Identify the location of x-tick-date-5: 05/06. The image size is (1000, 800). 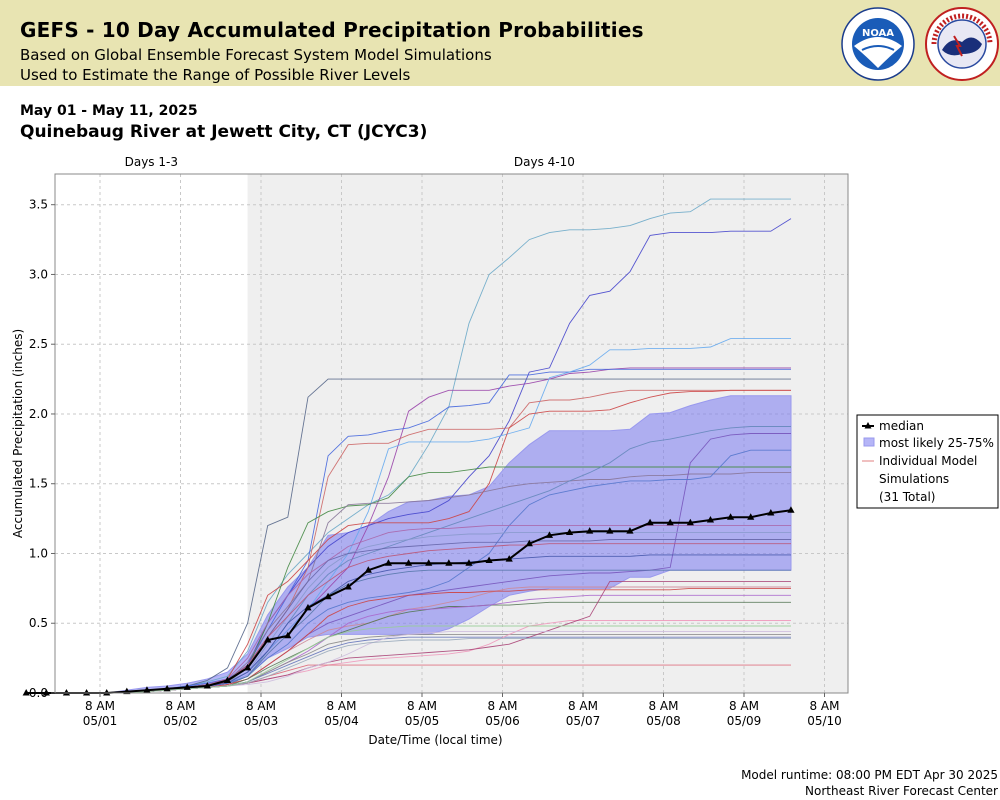
(502, 721).